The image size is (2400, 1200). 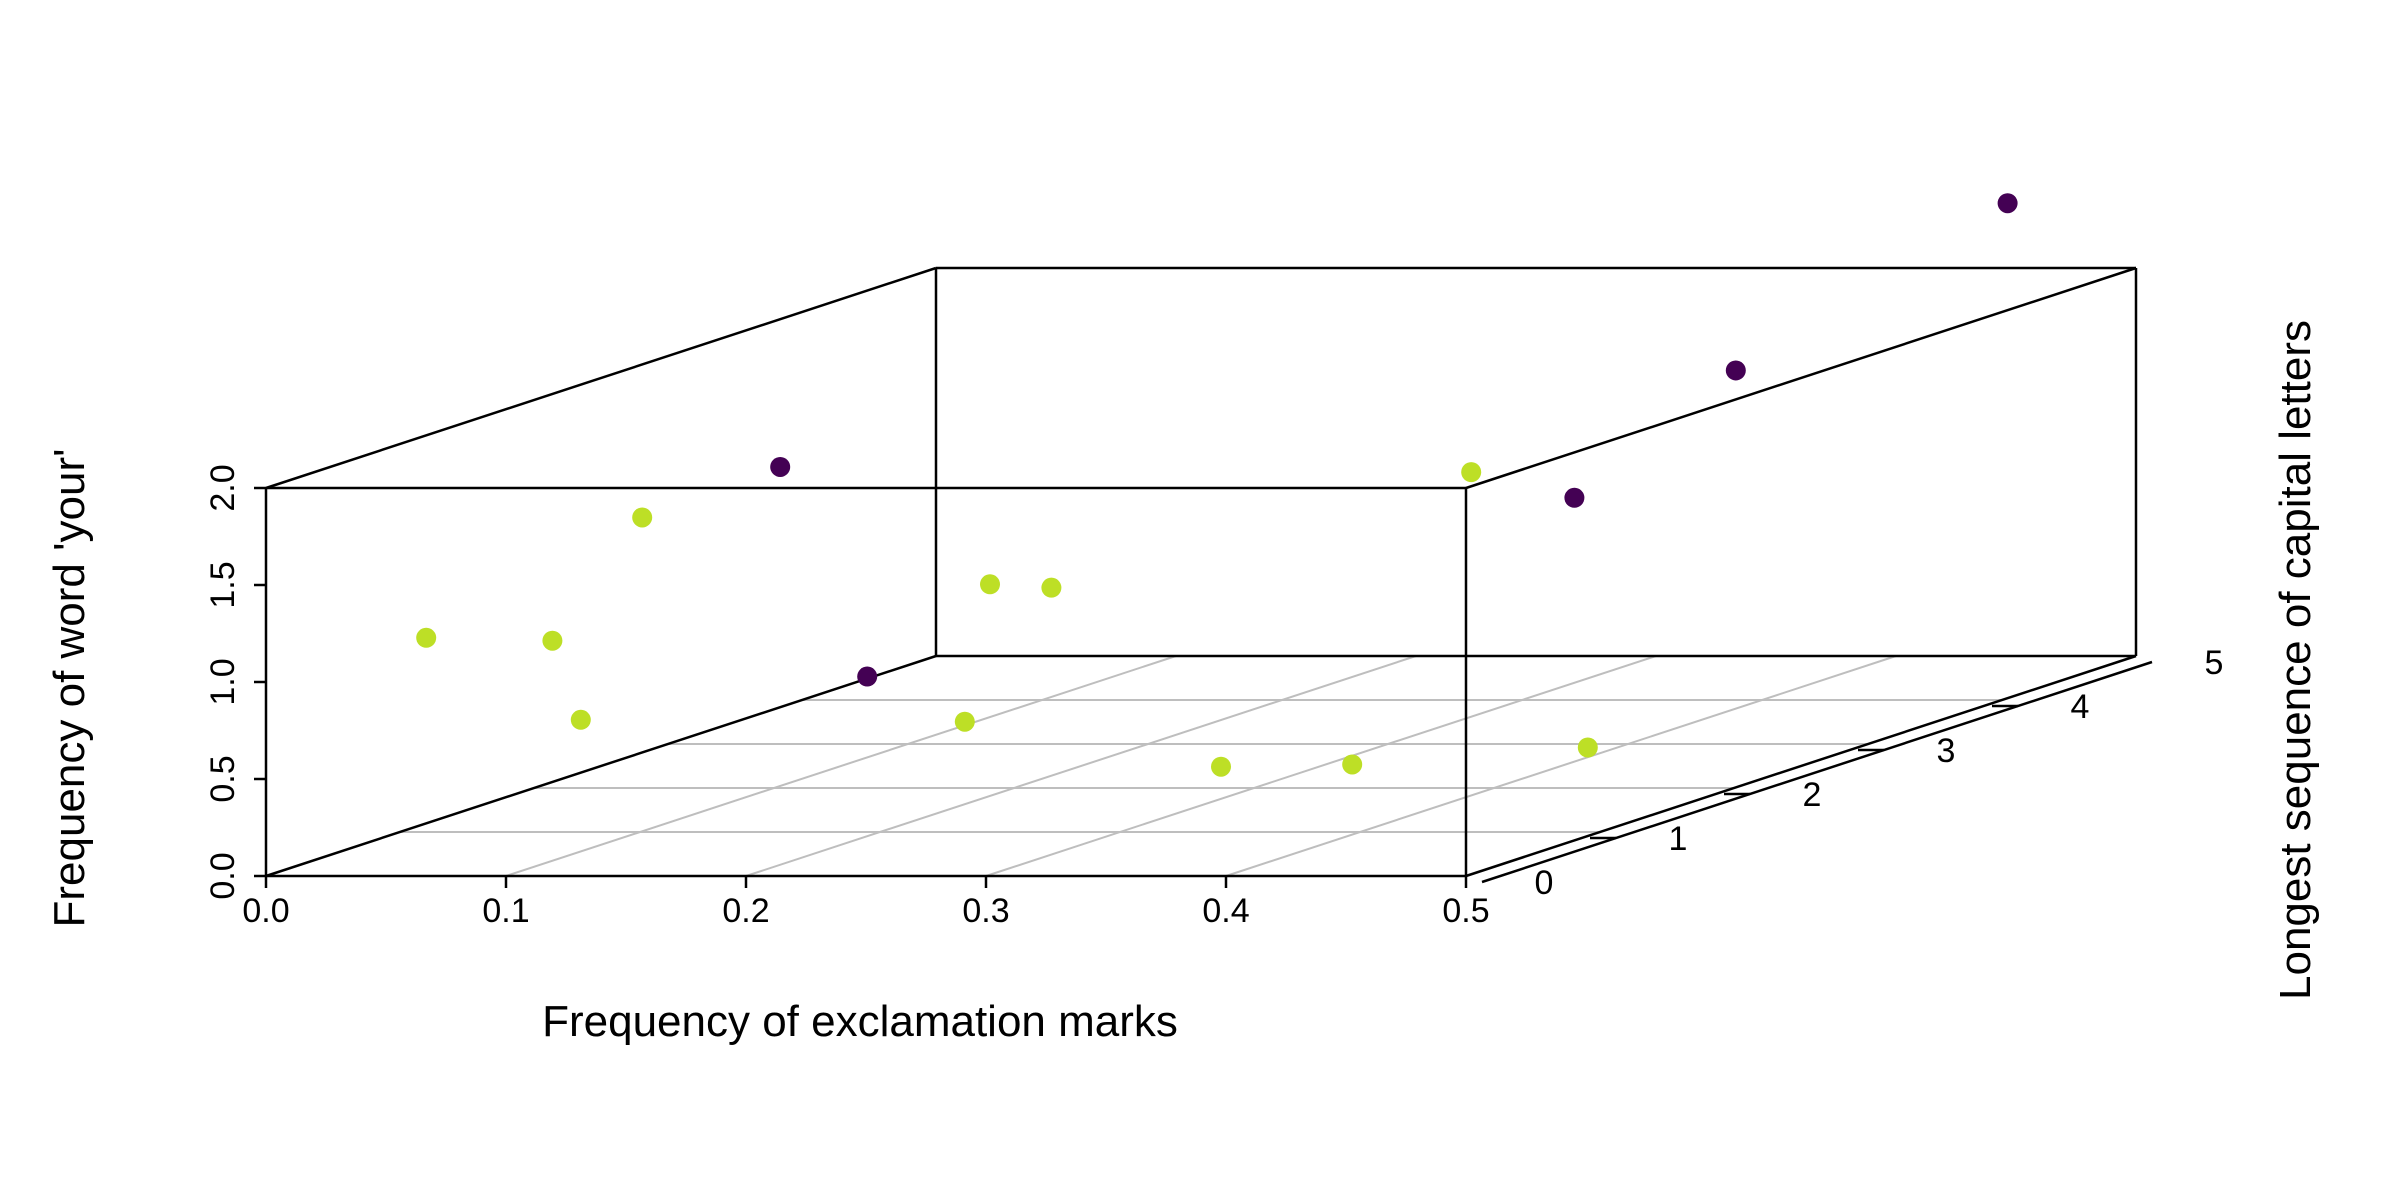 I want to click on y-tick-label: 3, so click(x=1946, y=751).